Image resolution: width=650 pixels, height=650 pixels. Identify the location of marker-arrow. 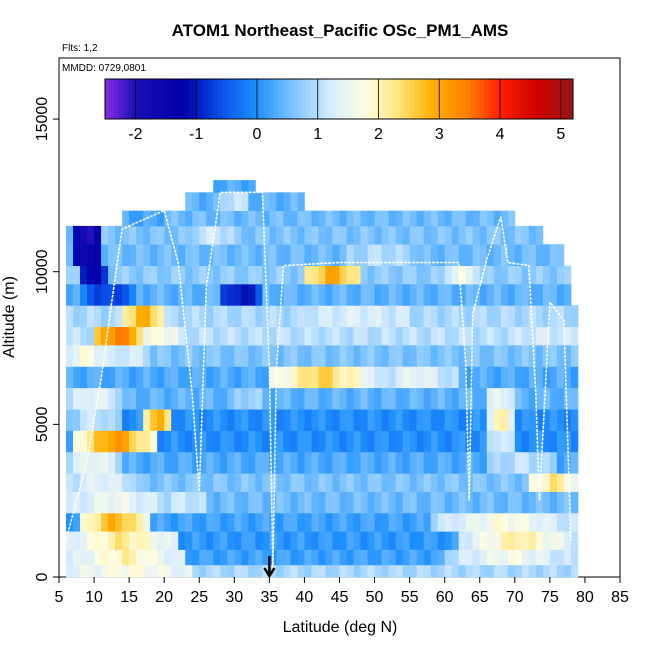
(269, 567).